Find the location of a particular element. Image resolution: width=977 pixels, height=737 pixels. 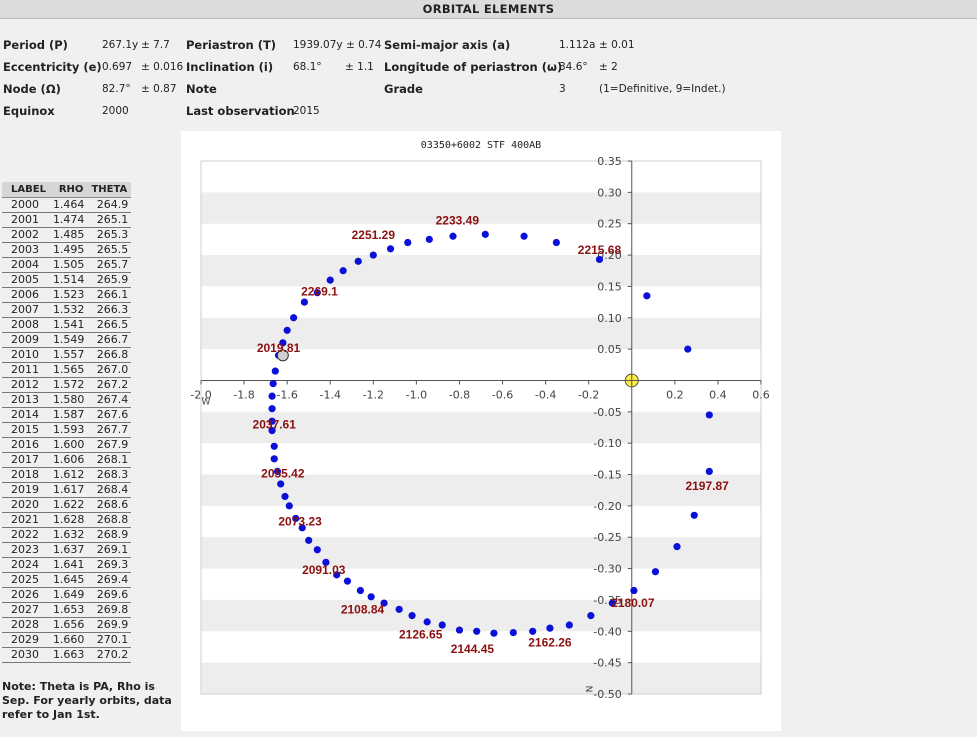

cell-rho: 1.572 is located at coordinates (68, 385).